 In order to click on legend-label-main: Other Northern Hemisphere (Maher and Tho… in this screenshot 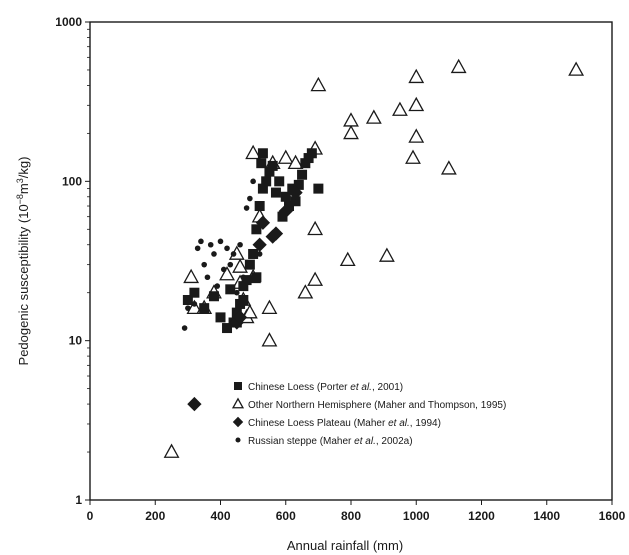, I will do `click(377, 405)`.